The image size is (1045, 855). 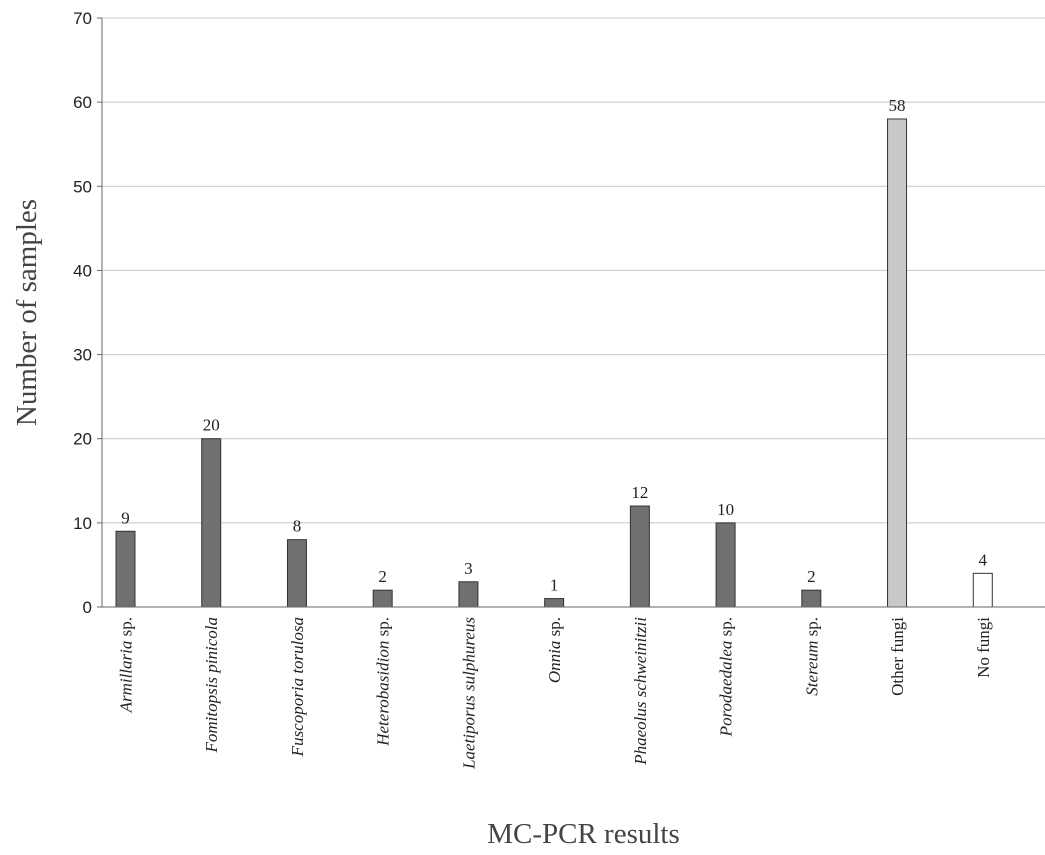 I want to click on x-category-label: Phaeolus schweinitzii, so click(x=640, y=691).